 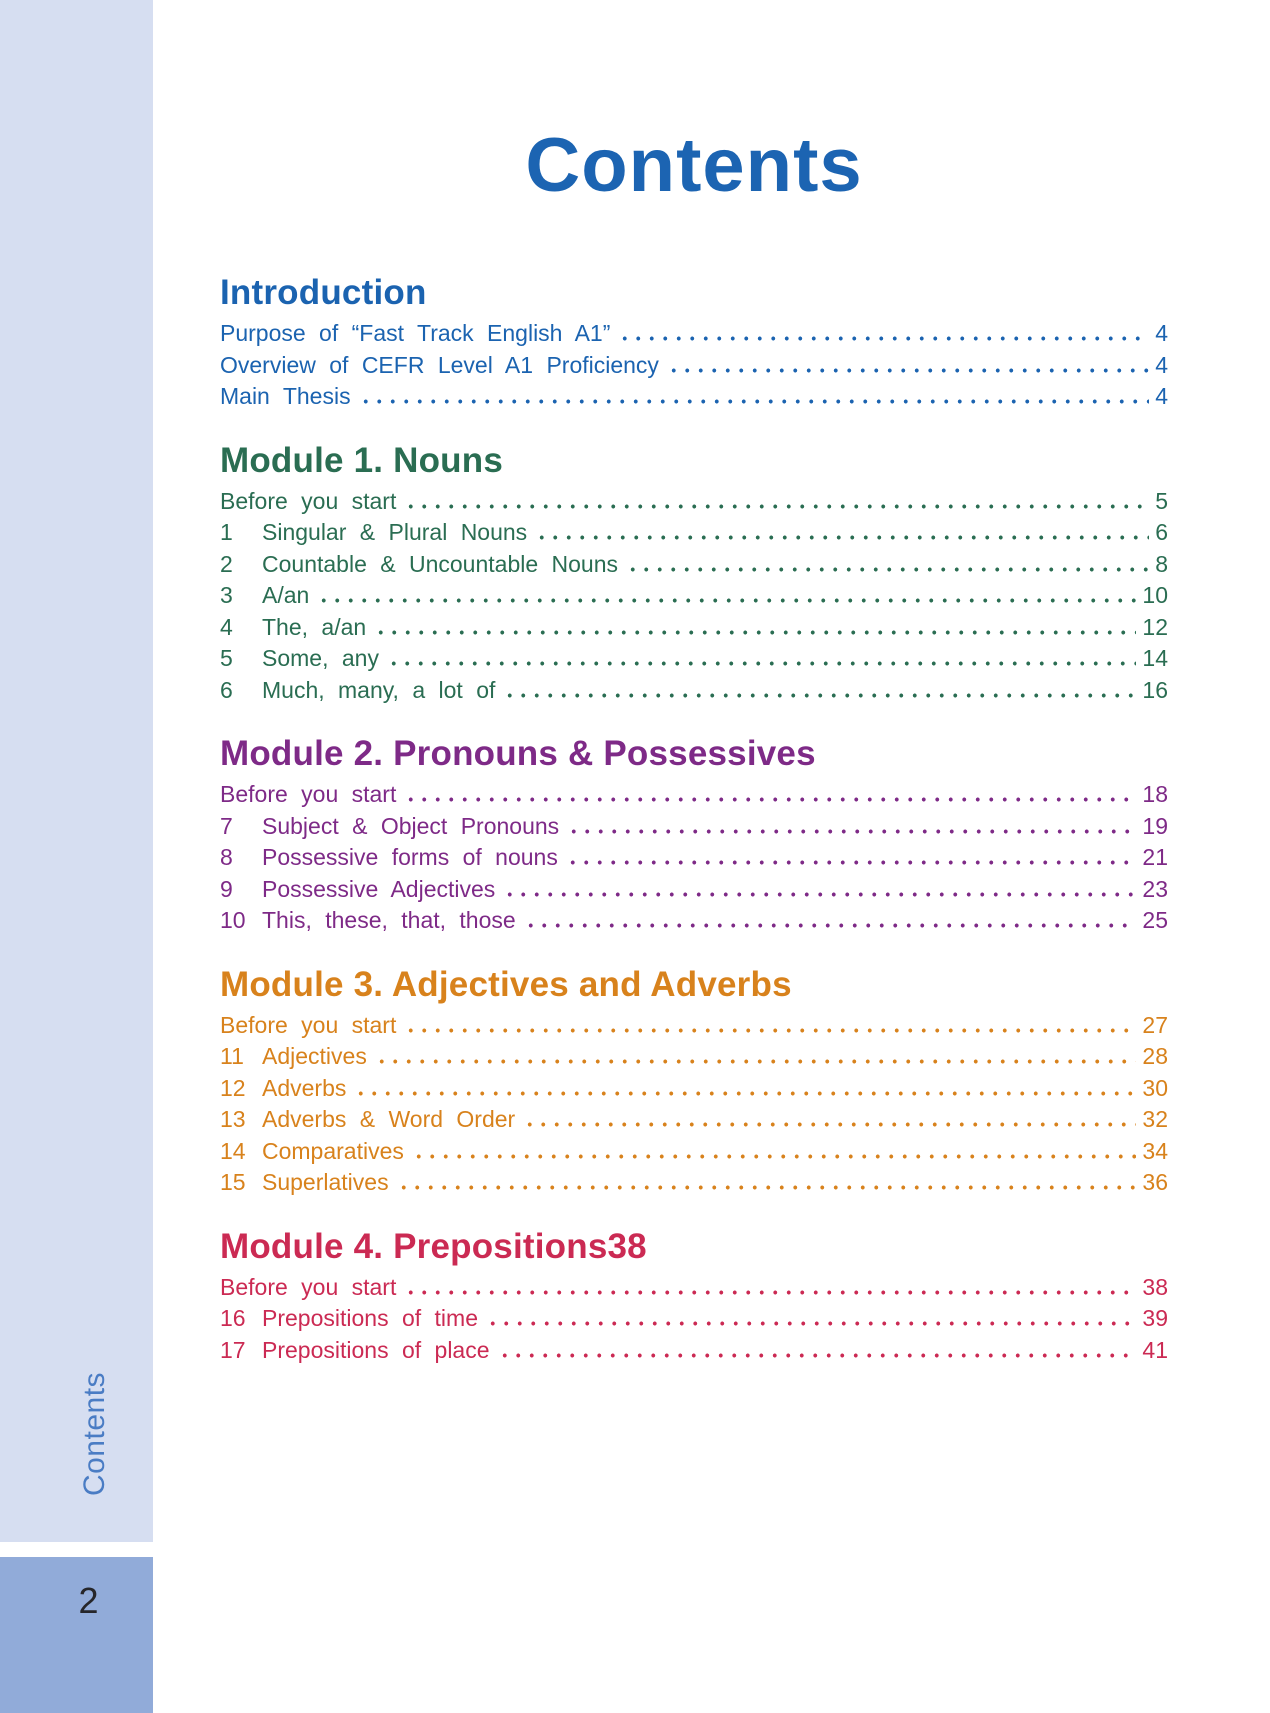 What do you see at coordinates (694, 502) in the screenshot?
I see `toc-entry: Before you start 5` at bounding box center [694, 502].